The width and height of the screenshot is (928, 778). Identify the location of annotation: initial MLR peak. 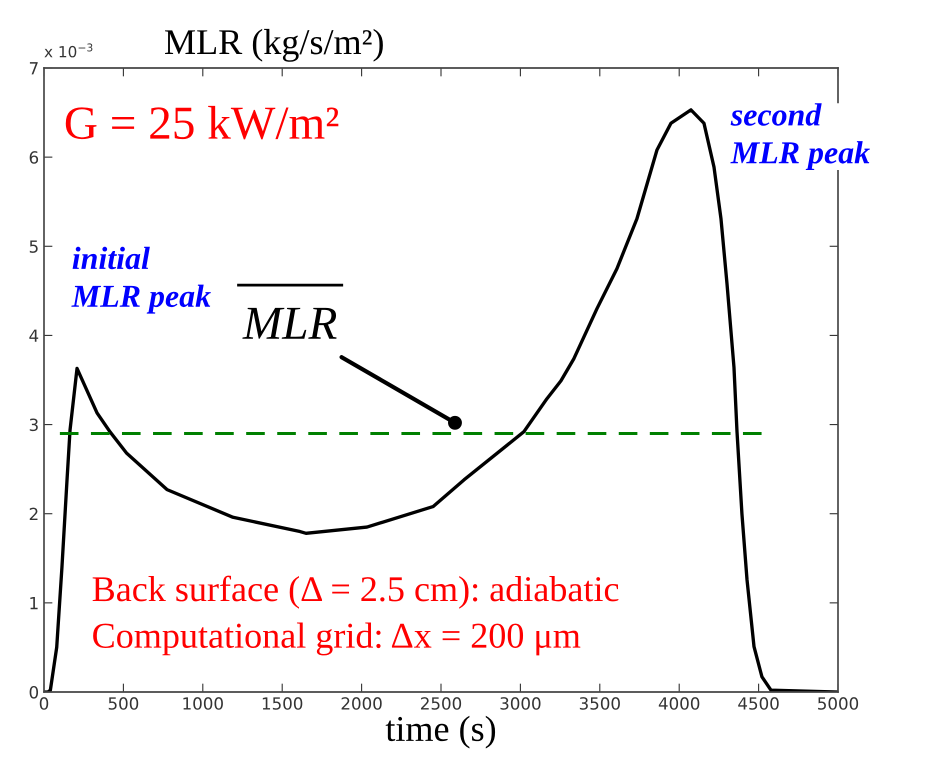
(141, 280).